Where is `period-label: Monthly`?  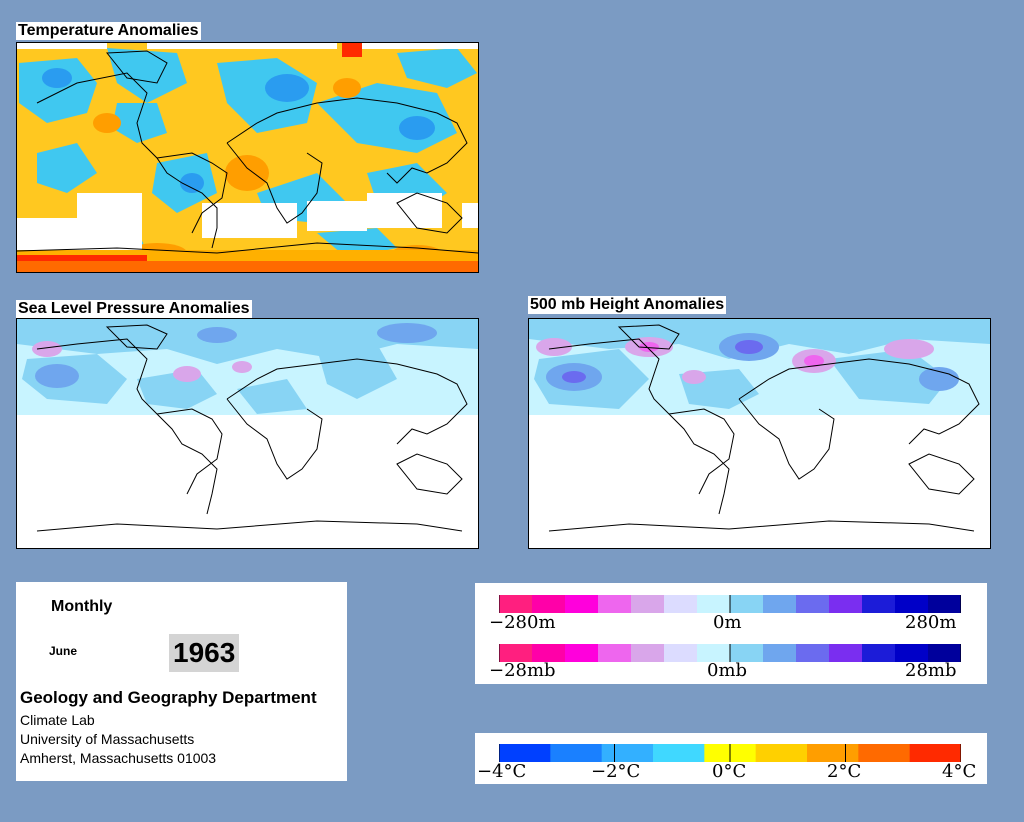
period-label: Monthly is located at coordinates (82, 606).